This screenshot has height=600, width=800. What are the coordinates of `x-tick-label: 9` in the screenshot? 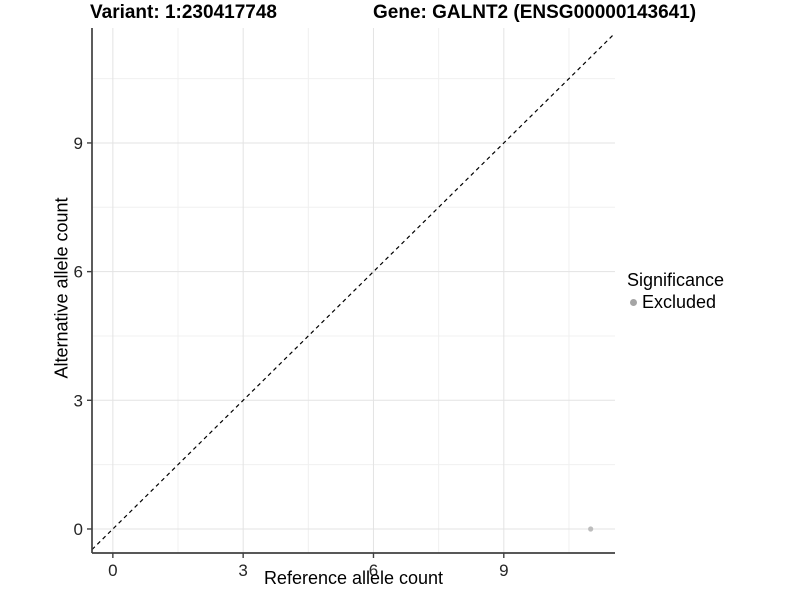 It's located at (503, 570).